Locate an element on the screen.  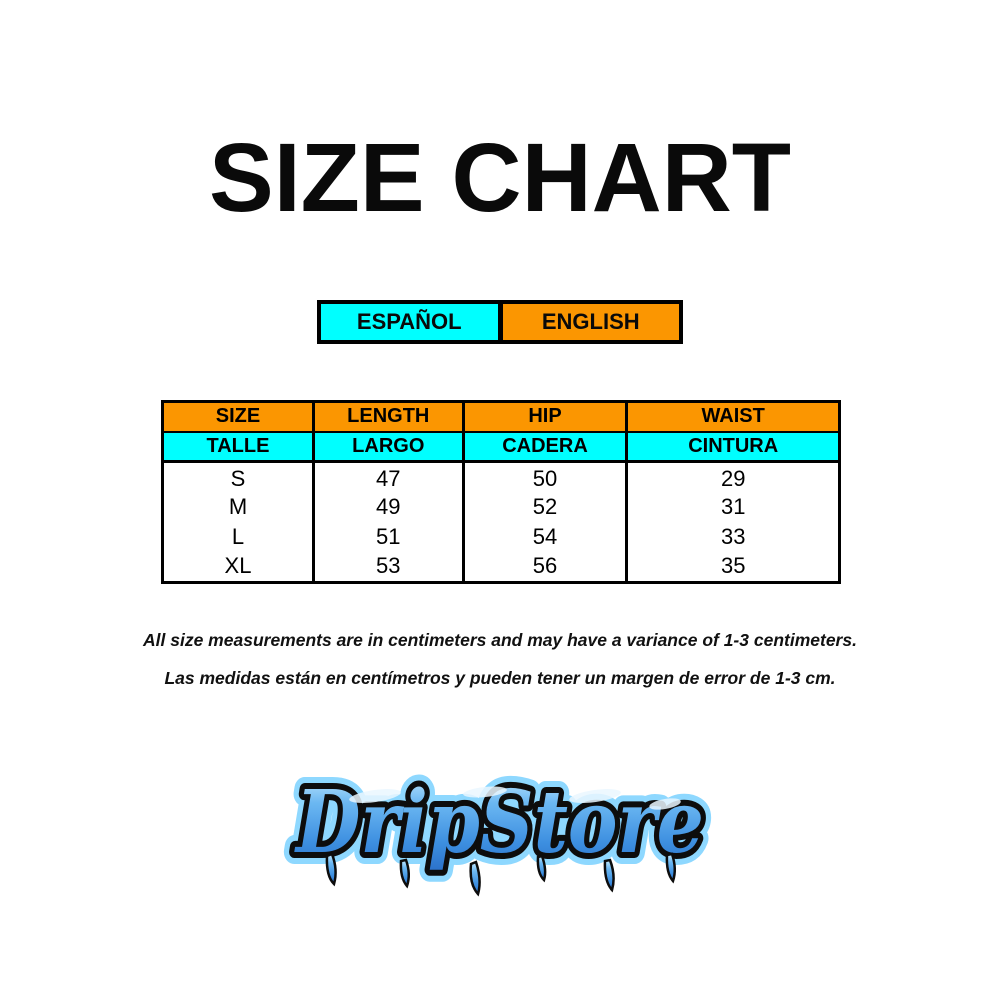
tab-espanol: ESPAÑOL is located at coordinates (409, 322).